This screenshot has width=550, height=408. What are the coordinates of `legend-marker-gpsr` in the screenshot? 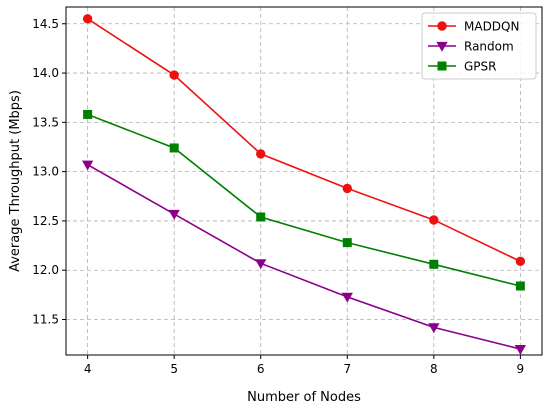 It's located at (442, 66).